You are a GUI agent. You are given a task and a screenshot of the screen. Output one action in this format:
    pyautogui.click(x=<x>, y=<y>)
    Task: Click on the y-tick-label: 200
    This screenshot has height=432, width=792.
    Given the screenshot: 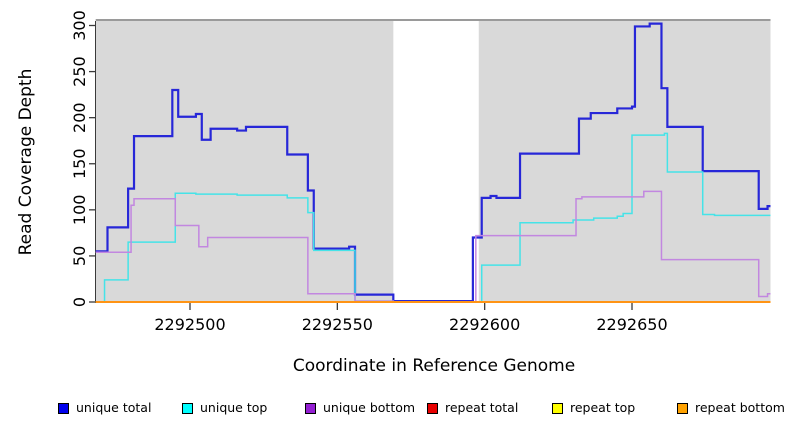 What is the action you would take?
    pyautogui.click(x=79, y=117)
    